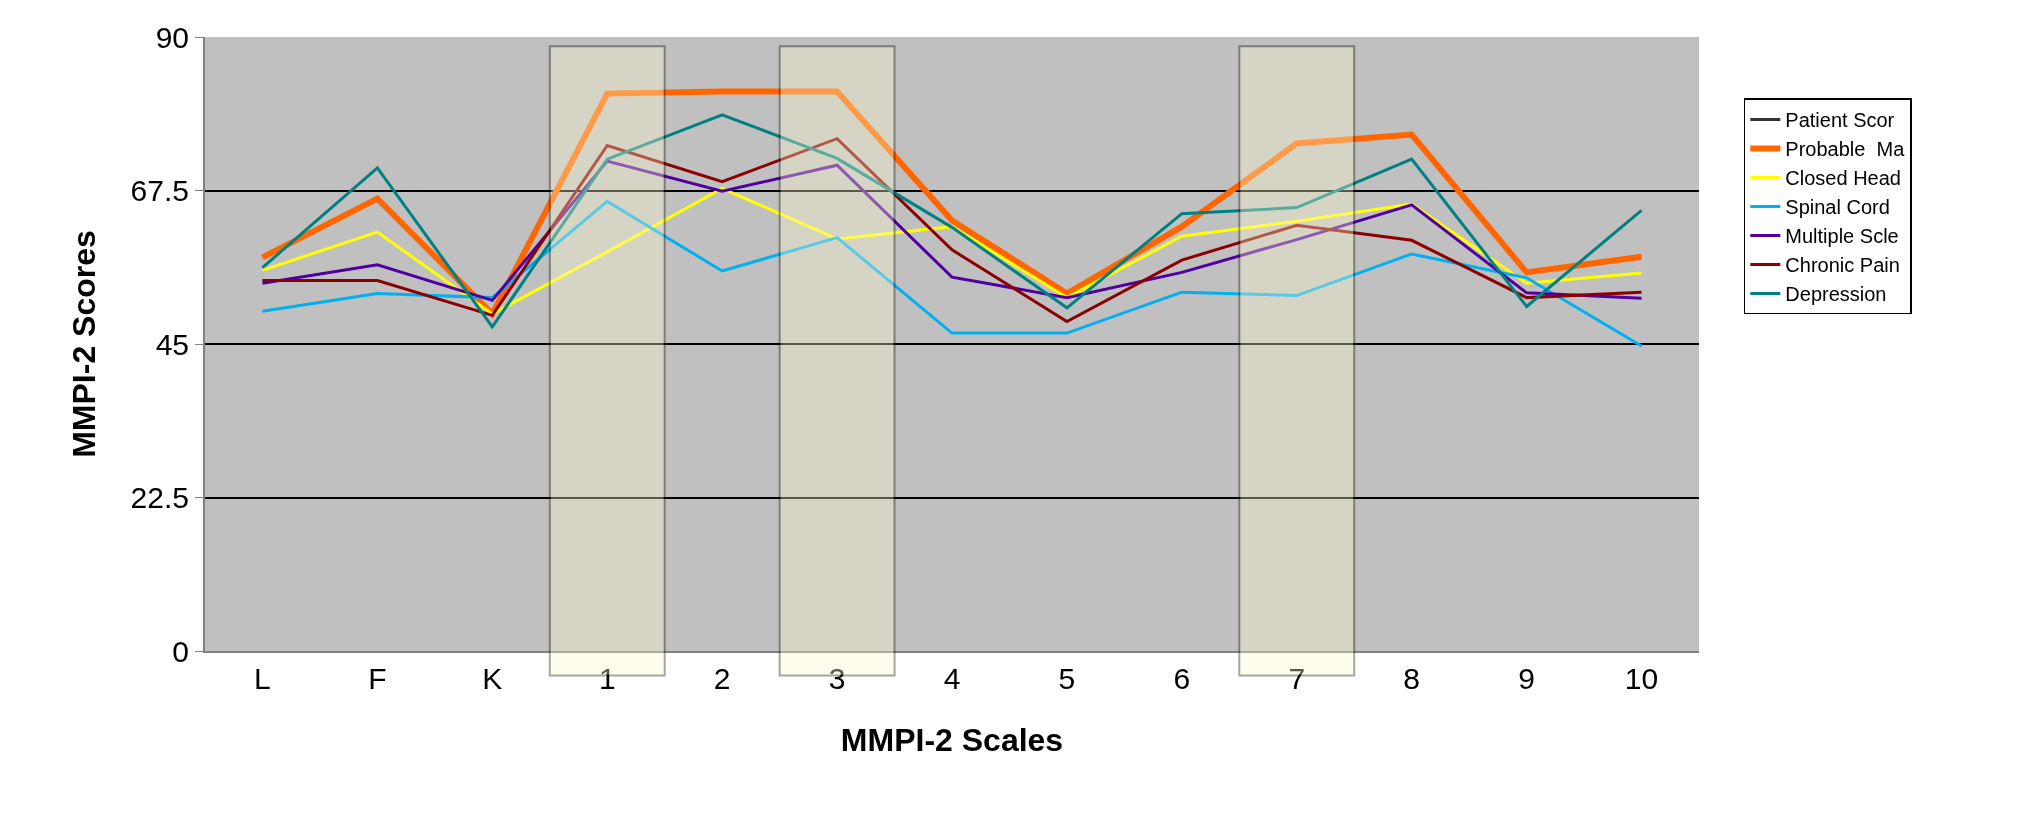  I want to click on x-tick-label: 4, so click(952, 678).